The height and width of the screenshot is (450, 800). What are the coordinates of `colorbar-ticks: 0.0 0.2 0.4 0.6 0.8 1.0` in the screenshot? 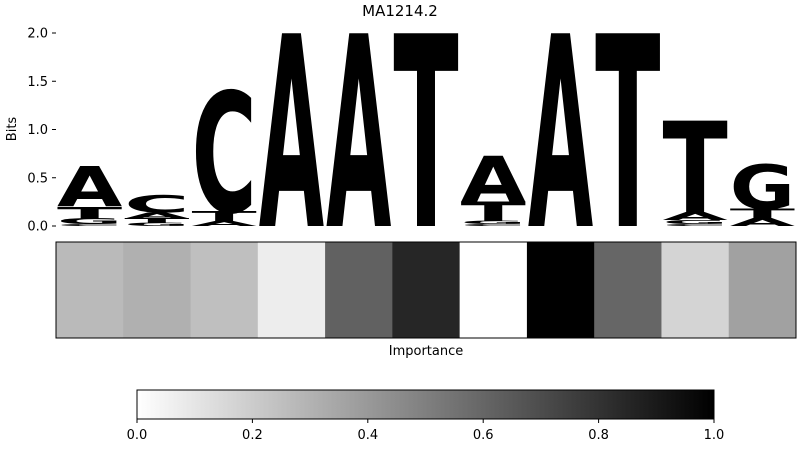 It's located at (426, 431).